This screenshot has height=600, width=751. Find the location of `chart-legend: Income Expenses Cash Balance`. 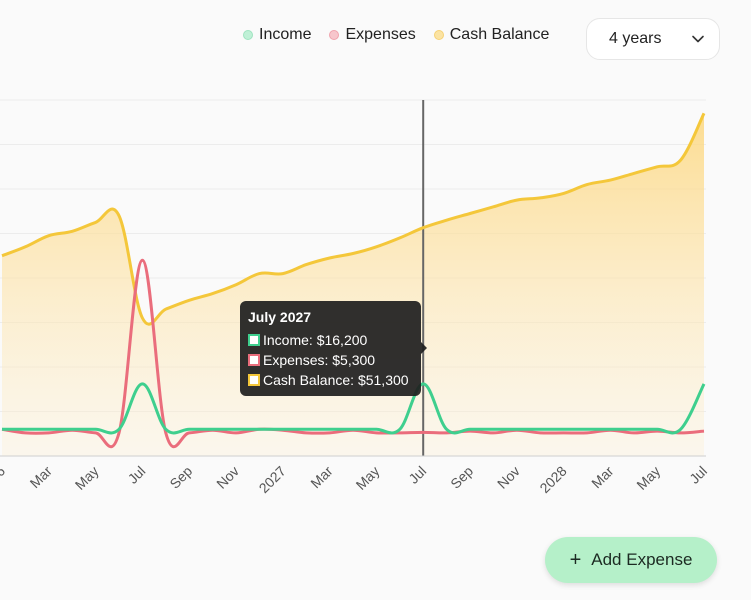

chart-legend: Income Expenses Cash Balance is located at coordinates (396, 35).